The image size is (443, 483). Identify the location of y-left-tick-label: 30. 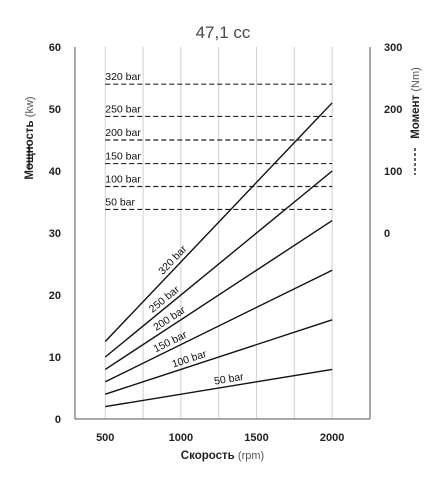
(55, 234).